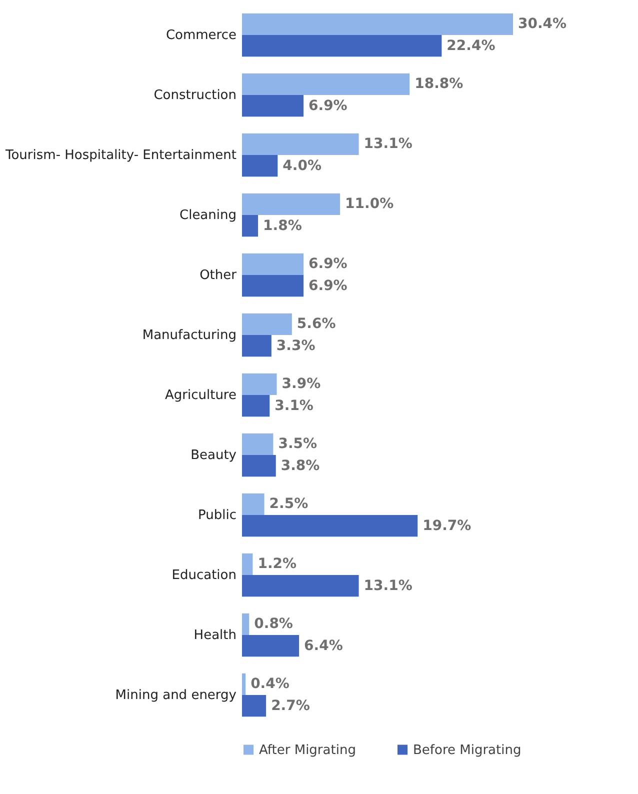 The image size is (638, 794). Describe the element at coordinates (471, 46) in the screenshot. I see `data-label: 22.4%` at that location.